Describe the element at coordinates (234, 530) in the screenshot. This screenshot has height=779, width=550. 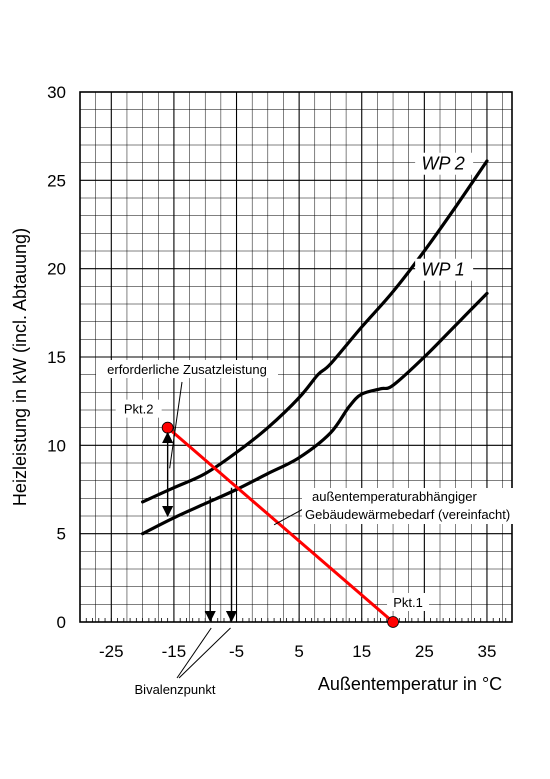
I see `annotations` at that location.